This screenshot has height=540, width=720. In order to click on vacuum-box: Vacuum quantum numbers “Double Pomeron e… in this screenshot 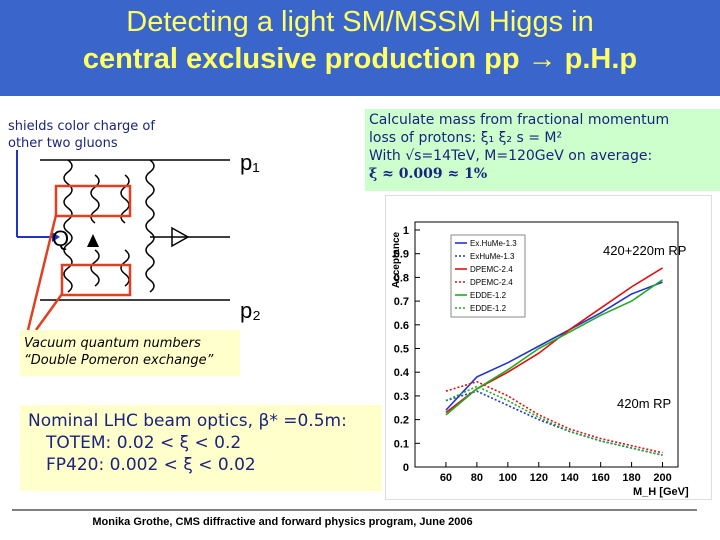, I will do `click(130, 353)`.